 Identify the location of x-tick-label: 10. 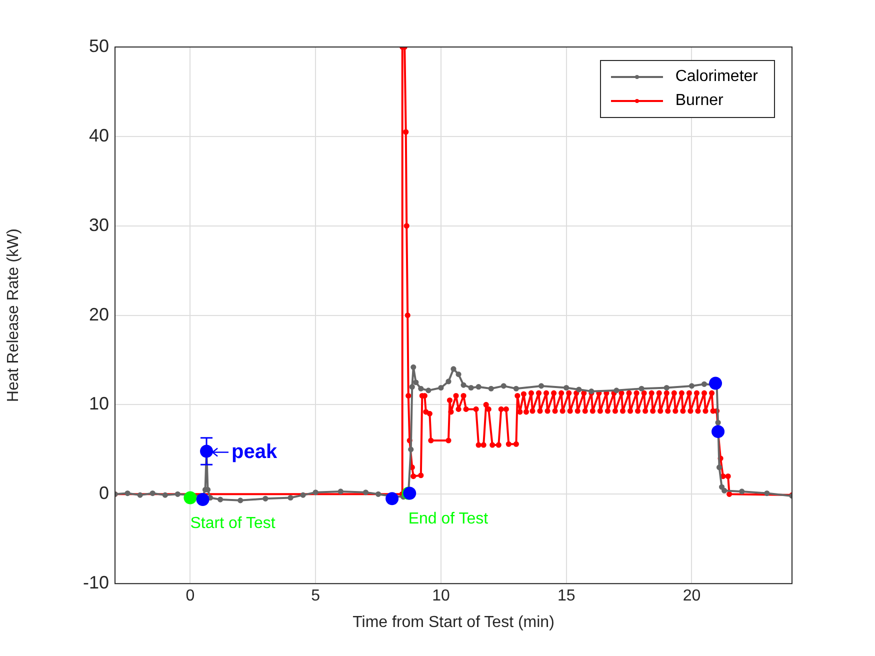
(441, 596).